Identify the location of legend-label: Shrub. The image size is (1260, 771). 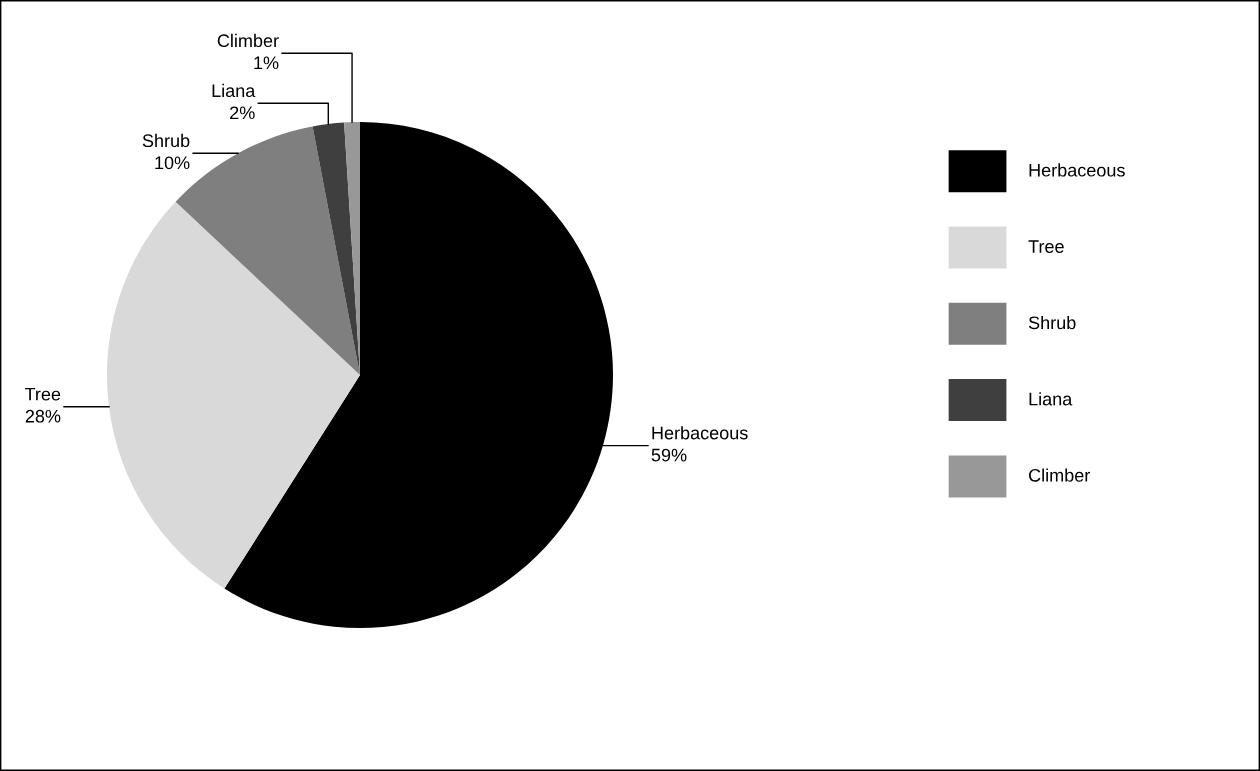
(1052, 322).